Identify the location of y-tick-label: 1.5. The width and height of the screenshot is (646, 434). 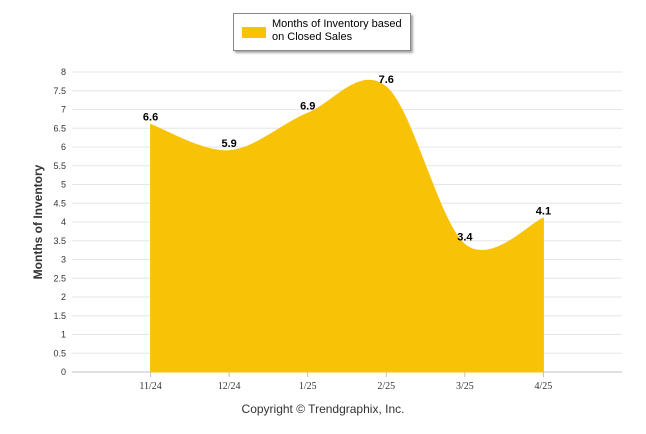
(59, 316).